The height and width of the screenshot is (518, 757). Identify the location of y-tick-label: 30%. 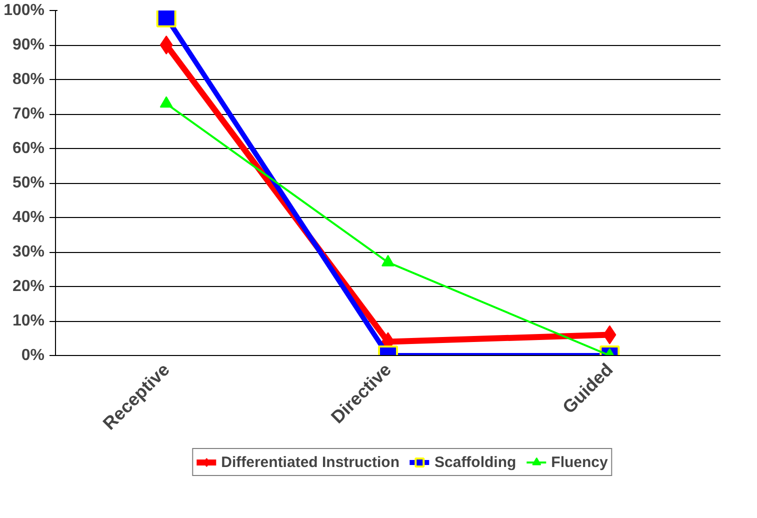
(28, 252).